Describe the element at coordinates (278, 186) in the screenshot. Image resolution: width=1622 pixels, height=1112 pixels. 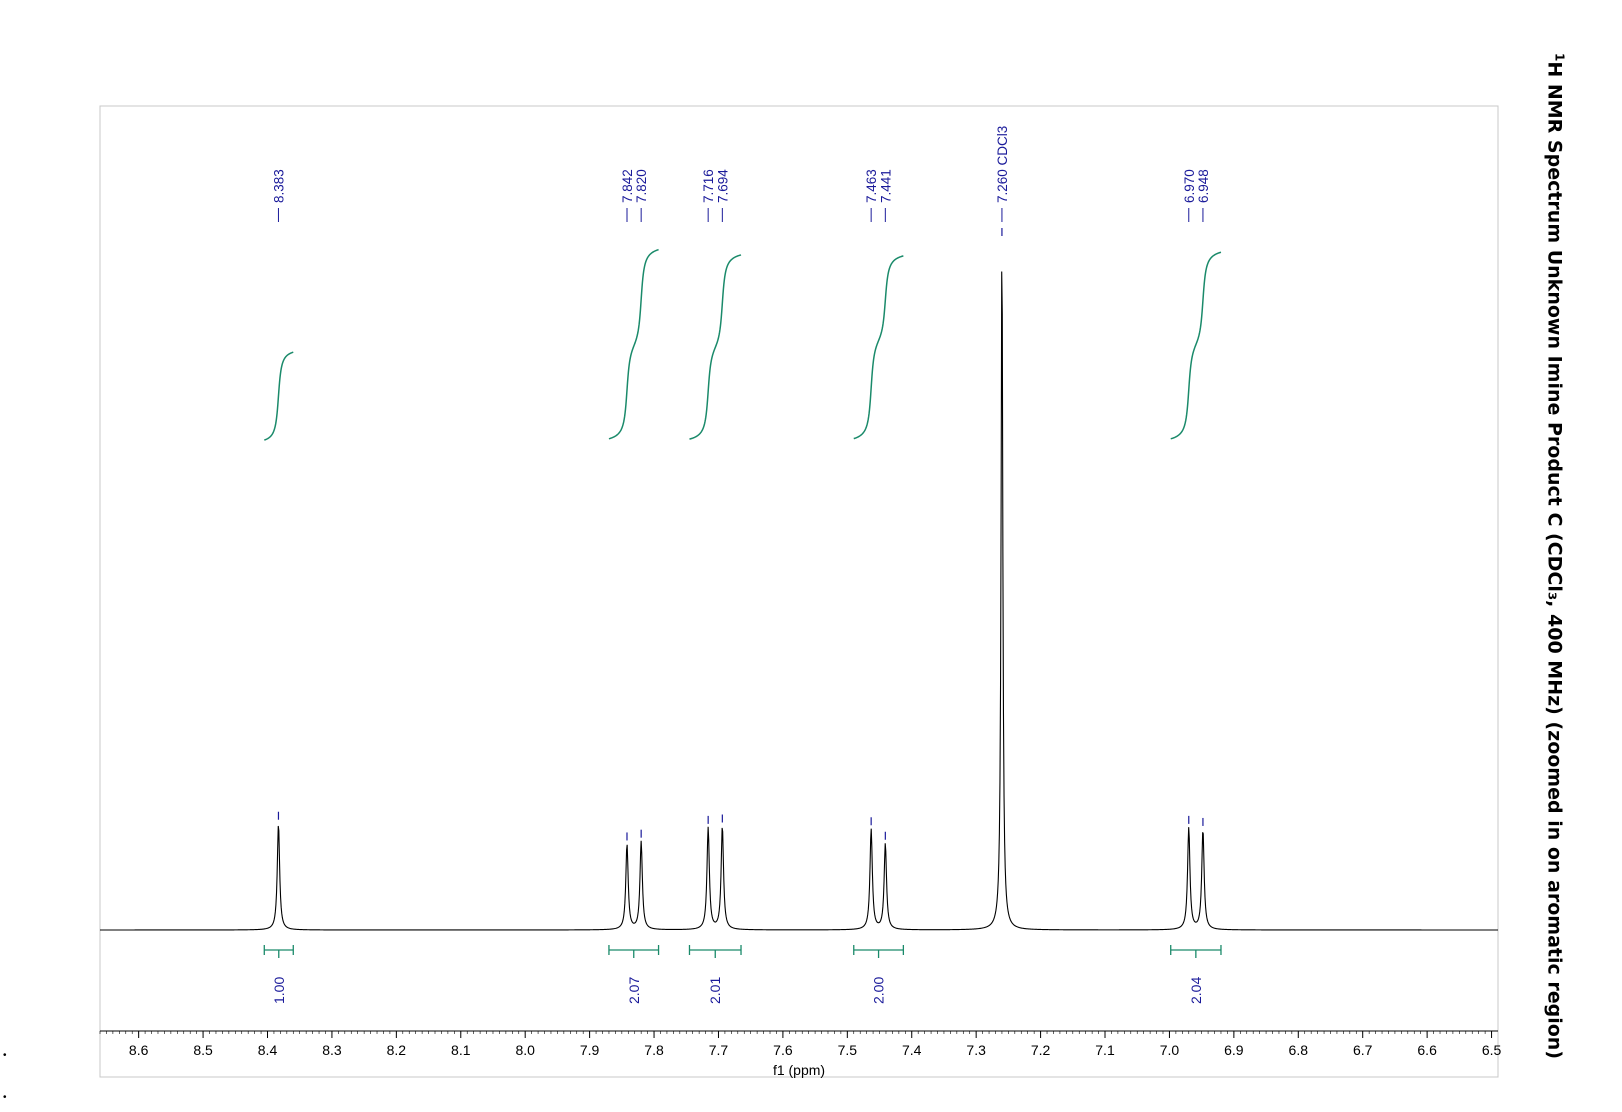
I see `peak-label: 8.383` at that location.